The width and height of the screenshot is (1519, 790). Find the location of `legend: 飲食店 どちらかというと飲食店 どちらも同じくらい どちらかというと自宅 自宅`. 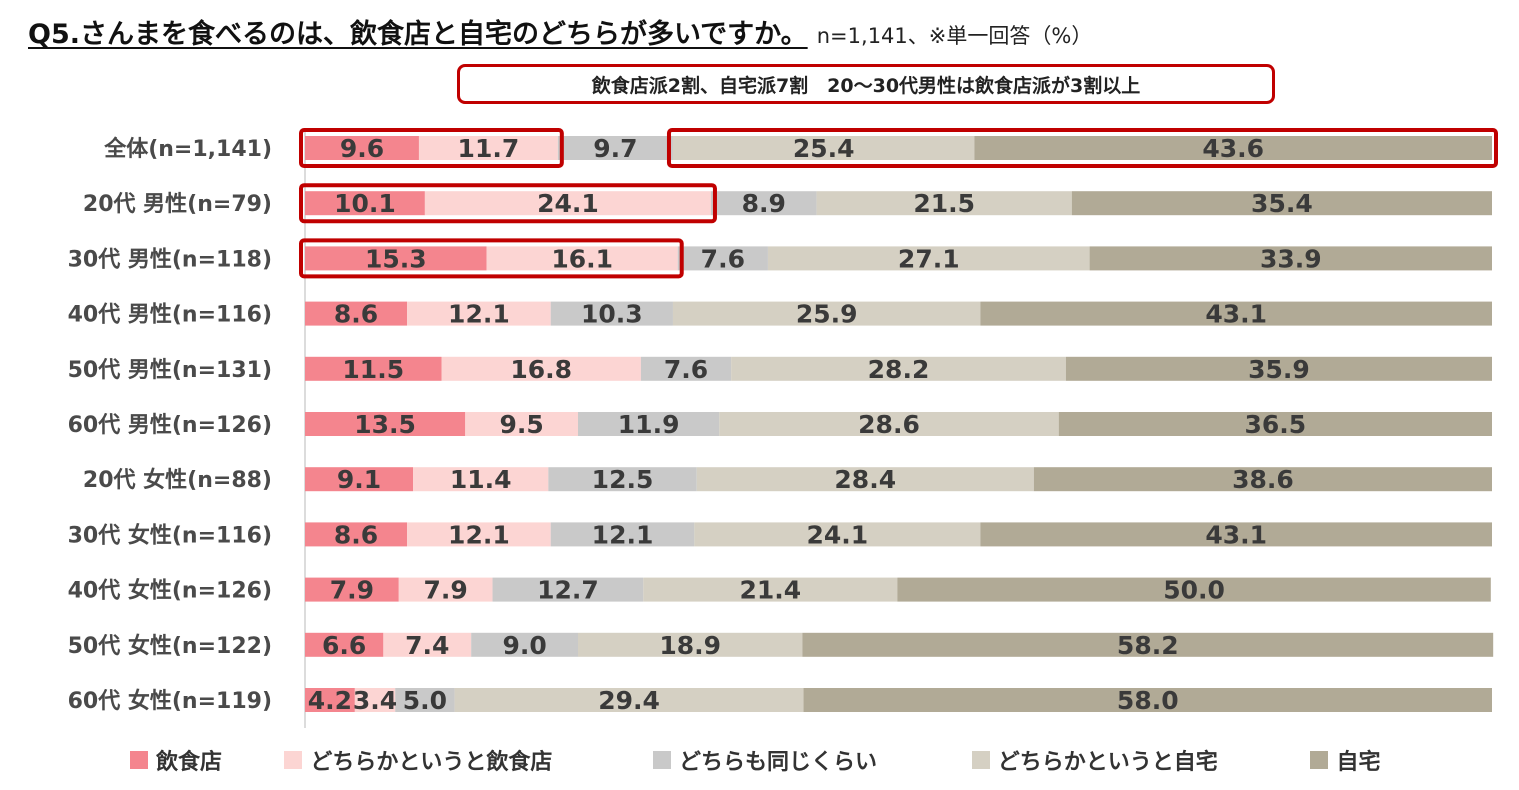

legend: 飲食店 どちらかというと飲食店 どちらも同じくらい どちらかというと自宅 自宅 is located at coordinates (780, 760).